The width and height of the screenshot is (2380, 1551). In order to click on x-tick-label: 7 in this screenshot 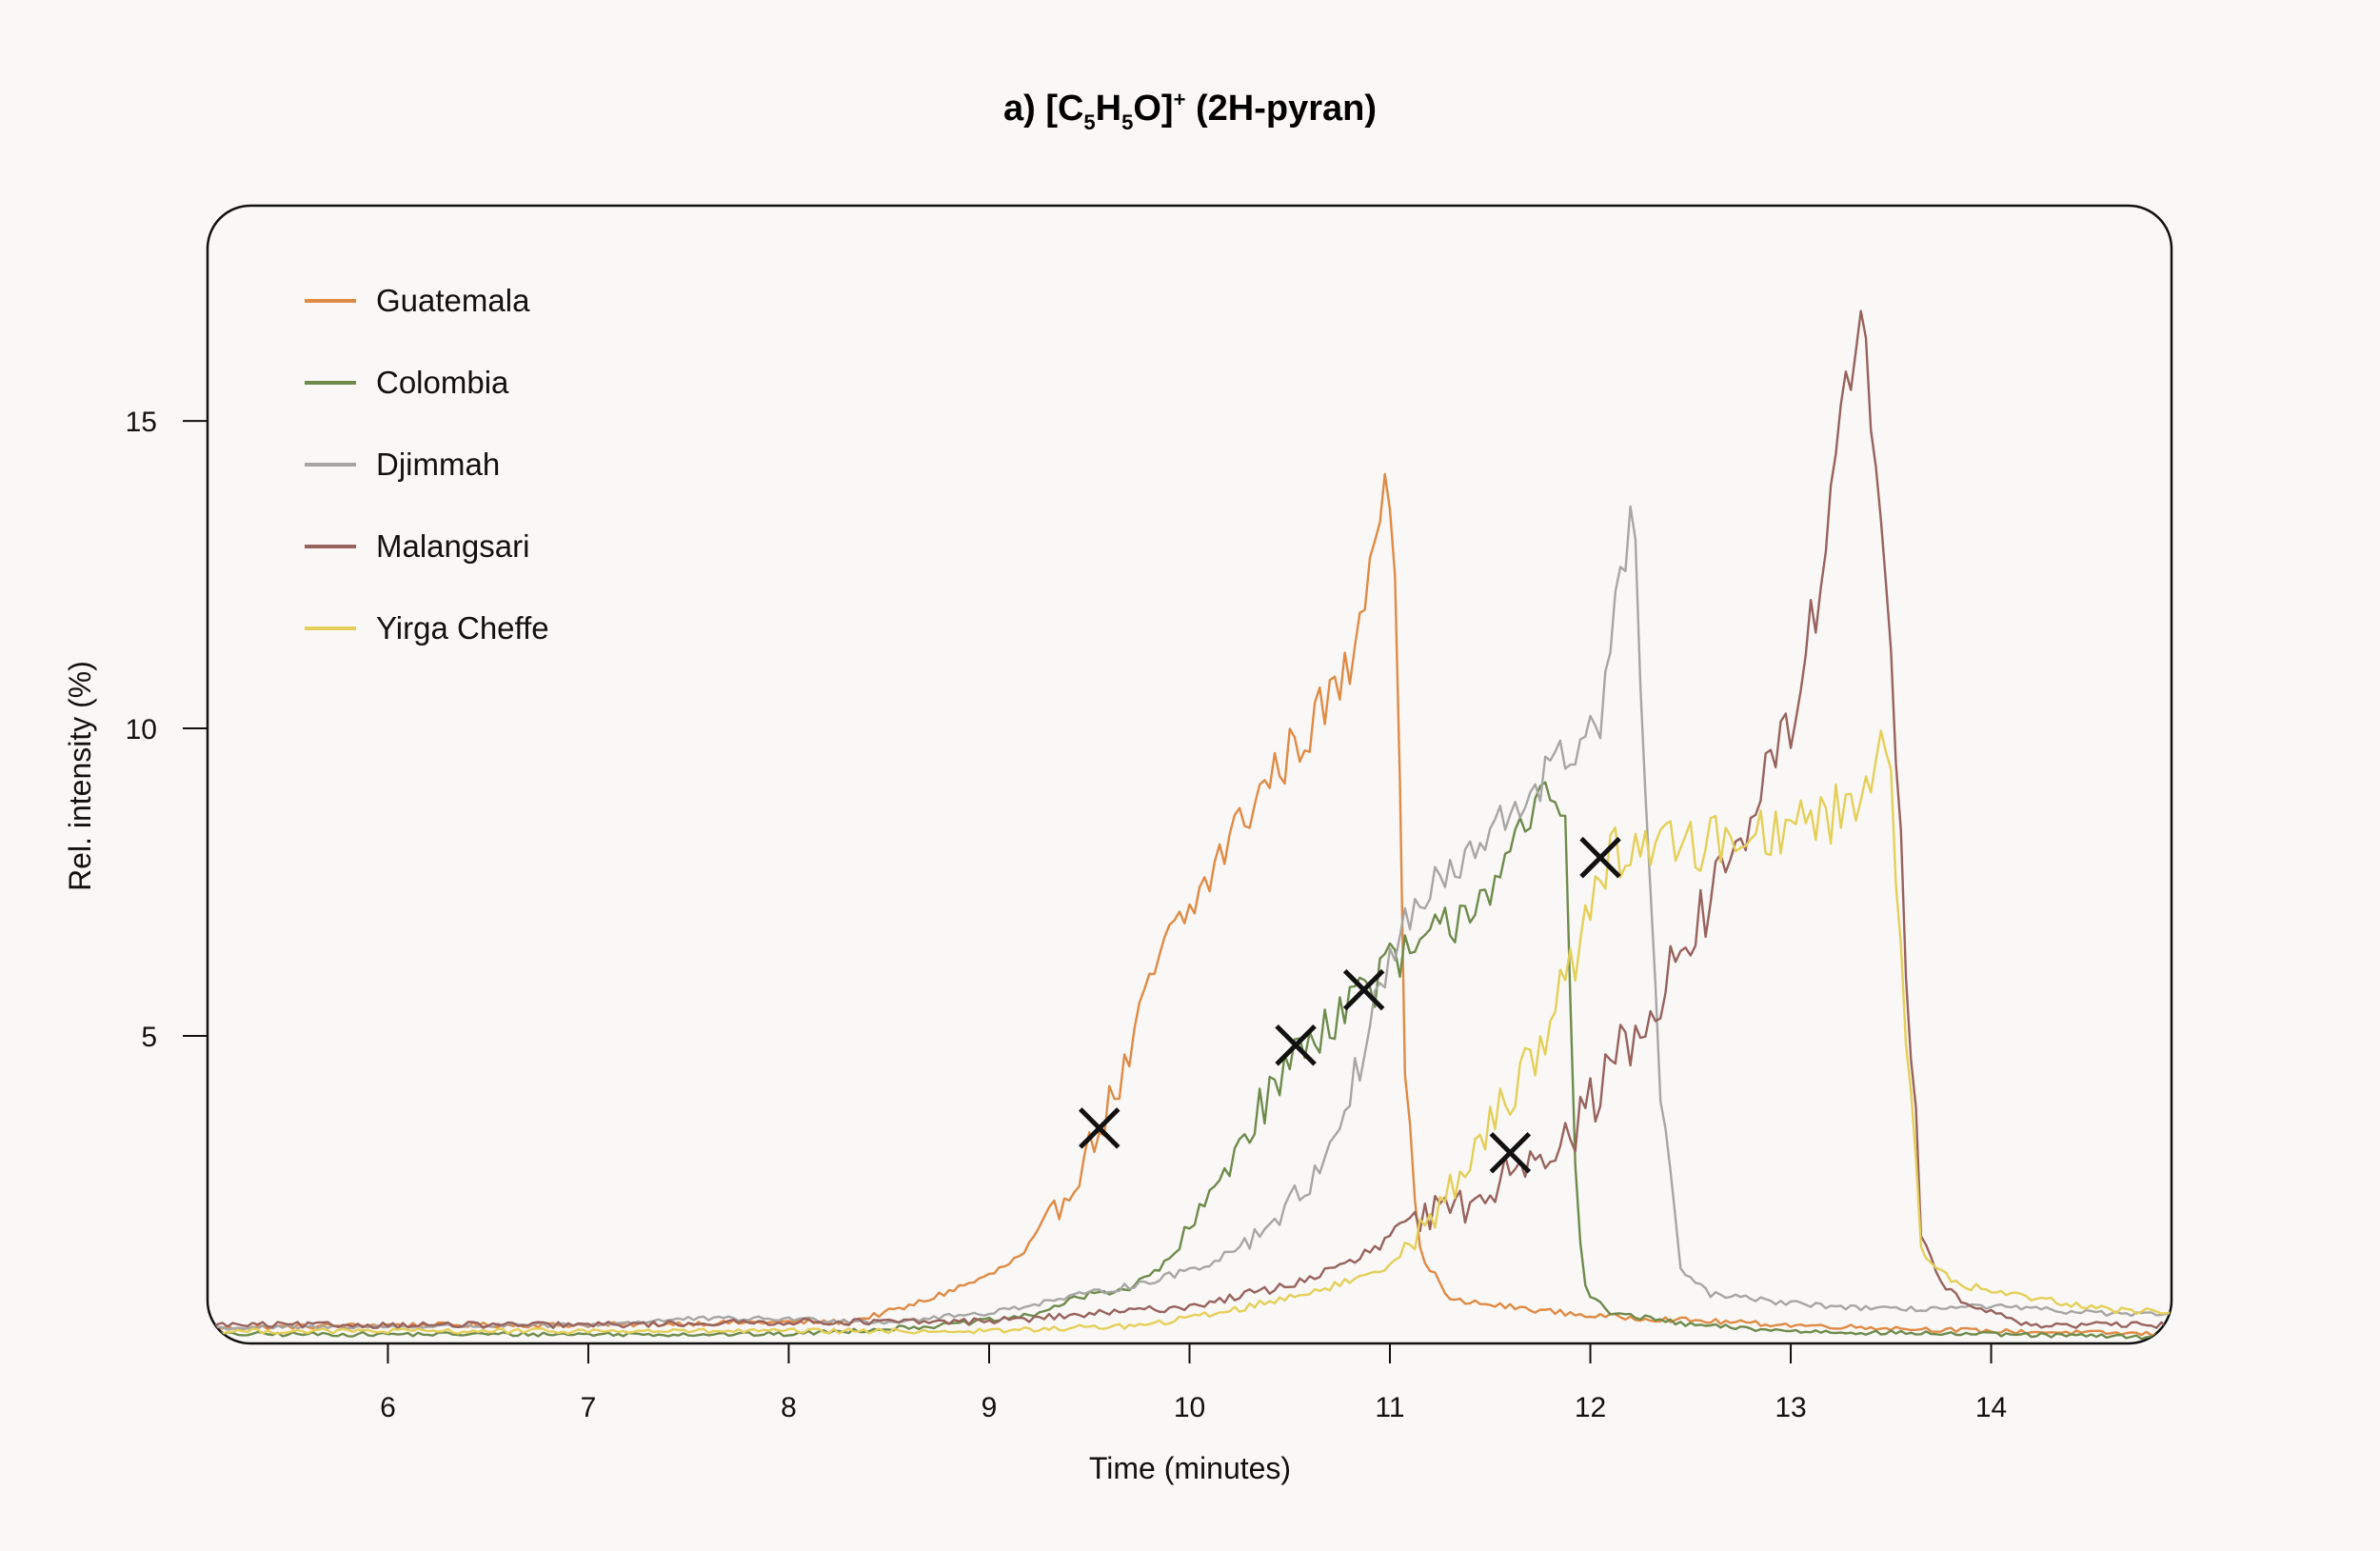, I will do `click(589, 1407)`.